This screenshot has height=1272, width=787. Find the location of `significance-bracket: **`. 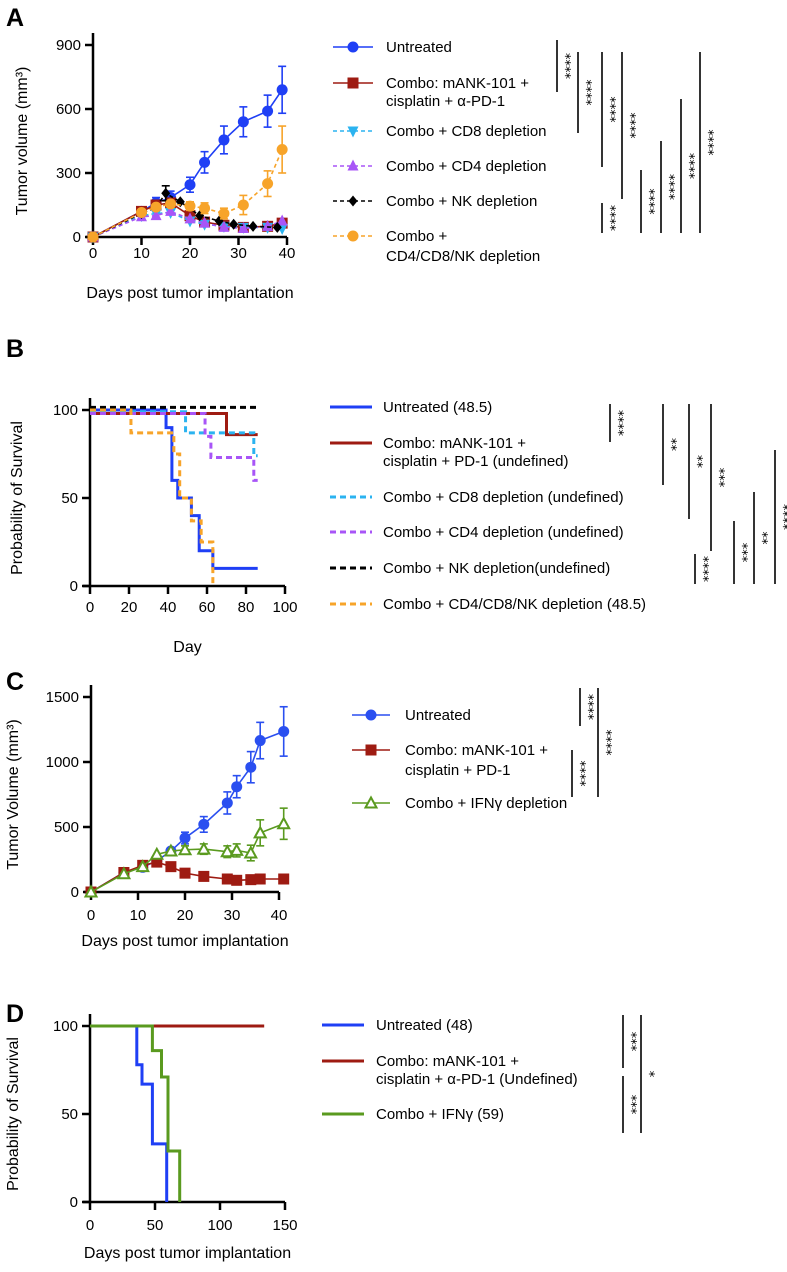

significance-bracket: ** is located at coordinates (696, 461).